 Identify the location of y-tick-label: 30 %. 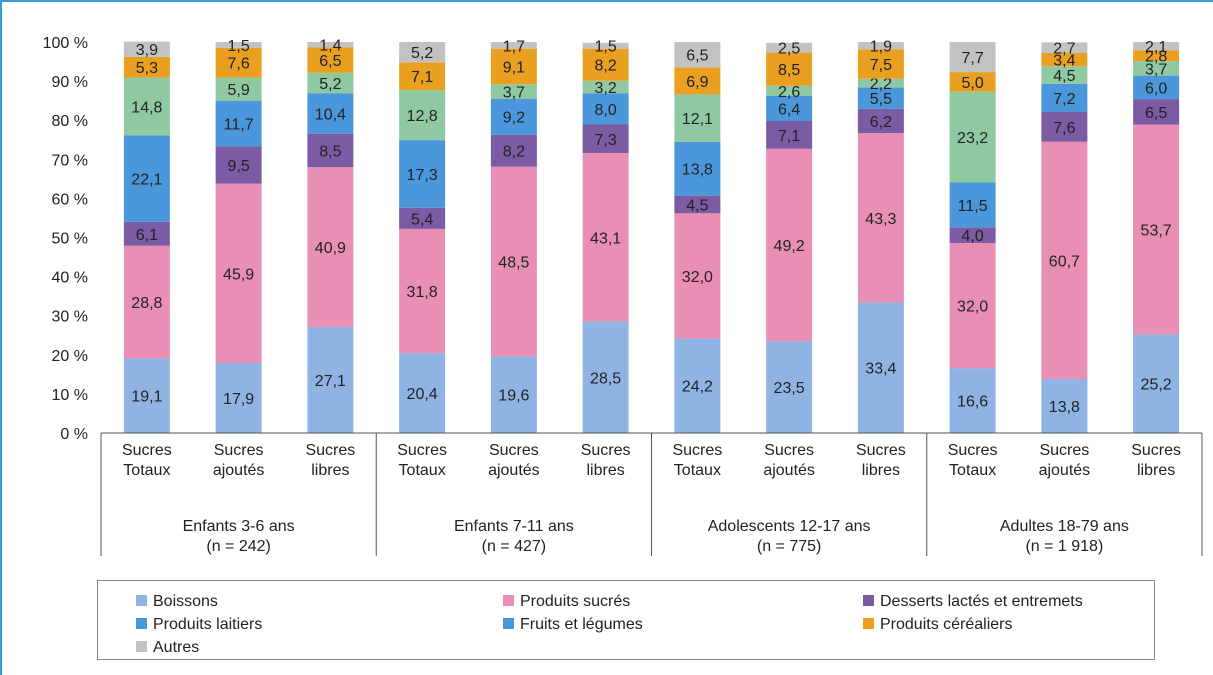
(70, 317).